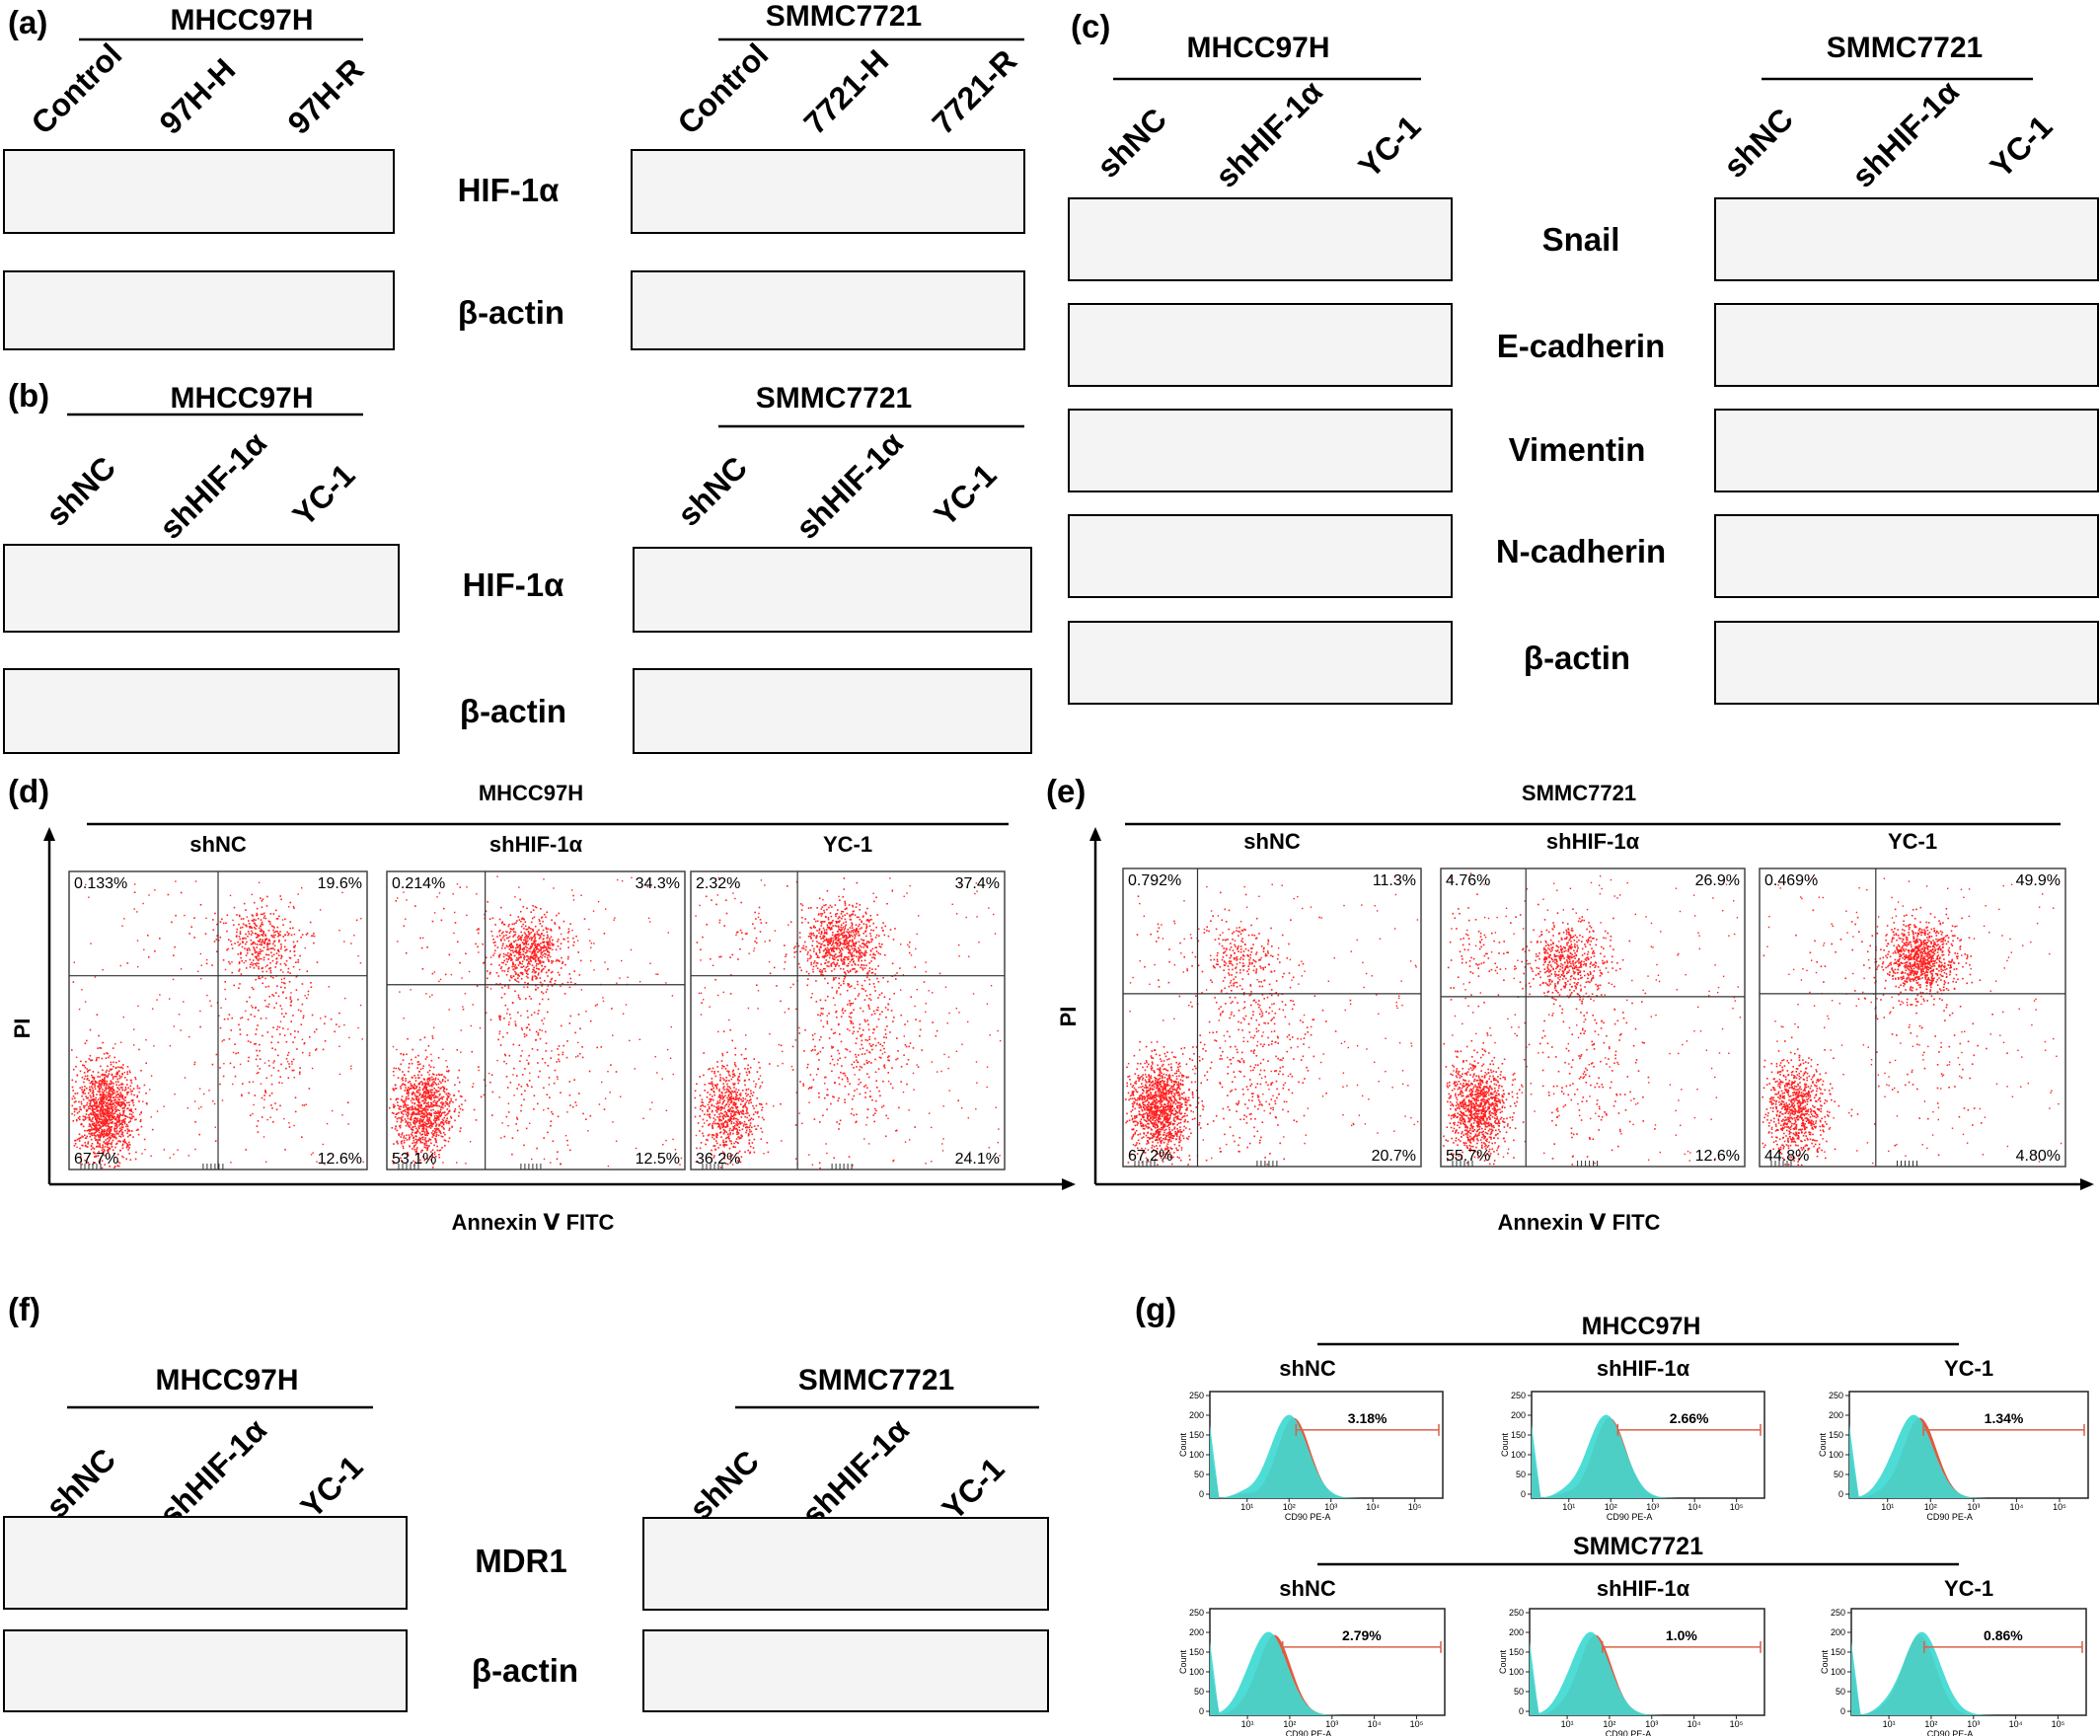 The image size is (2100, 1736). Describe the element at coordinates (832, 590) in the screenshot. I see `blot-b-hif-smmc` at that location.